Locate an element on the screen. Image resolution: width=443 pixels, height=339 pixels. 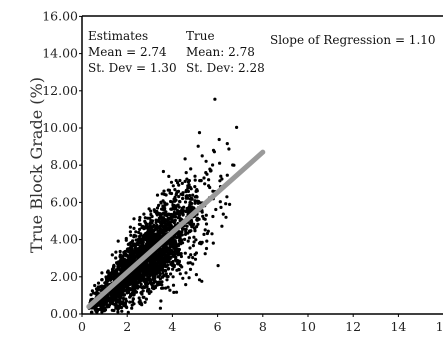
x-tick-label: 8 is located at coordinates (263, 326).